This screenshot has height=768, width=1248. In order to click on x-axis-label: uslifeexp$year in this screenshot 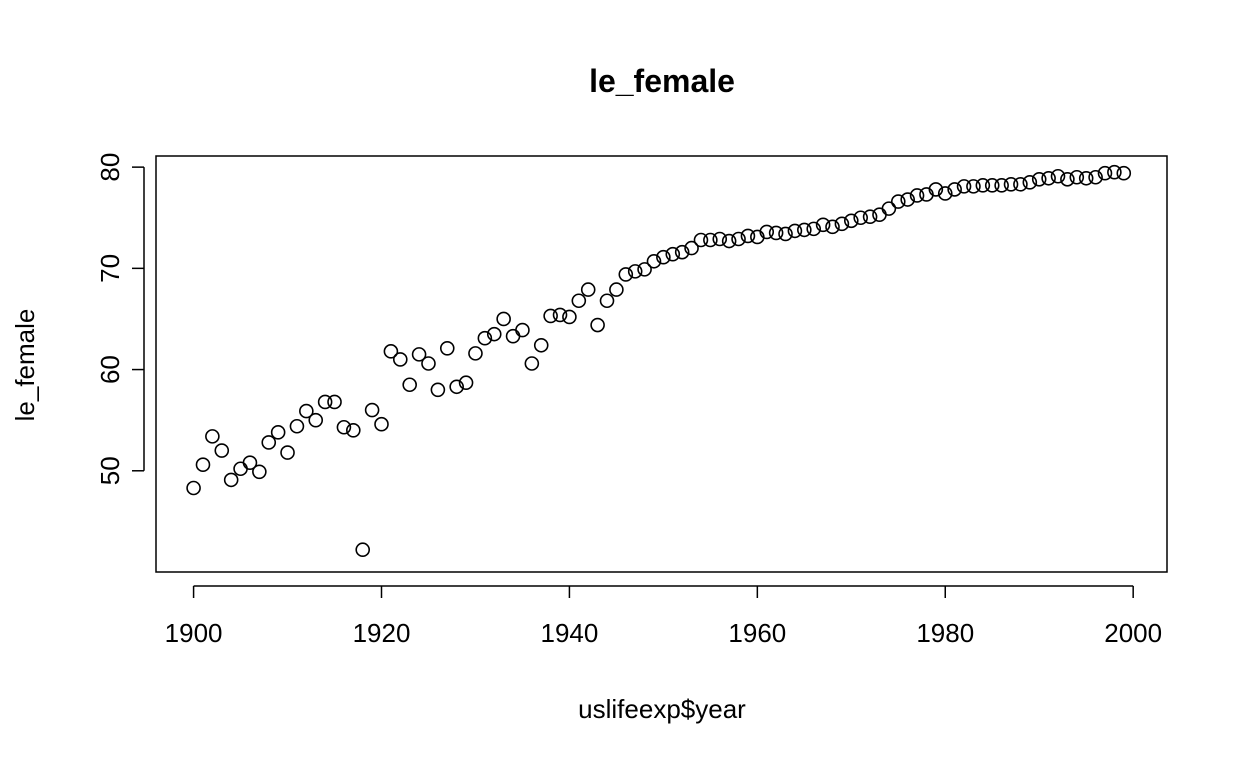, I will do `click(662, 709)`.